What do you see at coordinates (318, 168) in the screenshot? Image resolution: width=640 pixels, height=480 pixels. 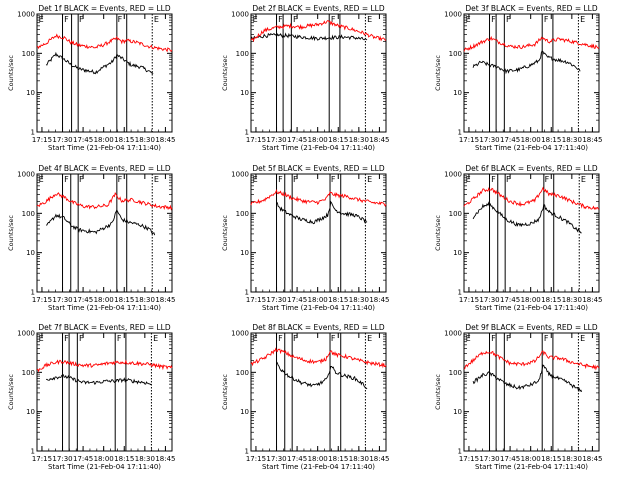 I see `panel-title: Det 5f BLACK = Events, RED = LLD` at bounding box center [318, 168].